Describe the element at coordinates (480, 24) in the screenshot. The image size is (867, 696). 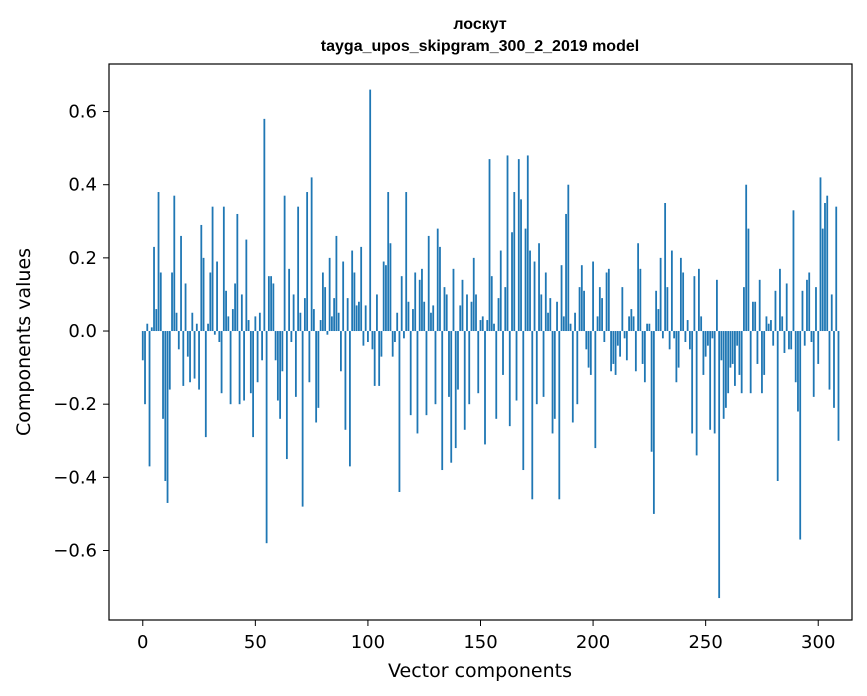
I see `chart-title: лоскут` at that location.